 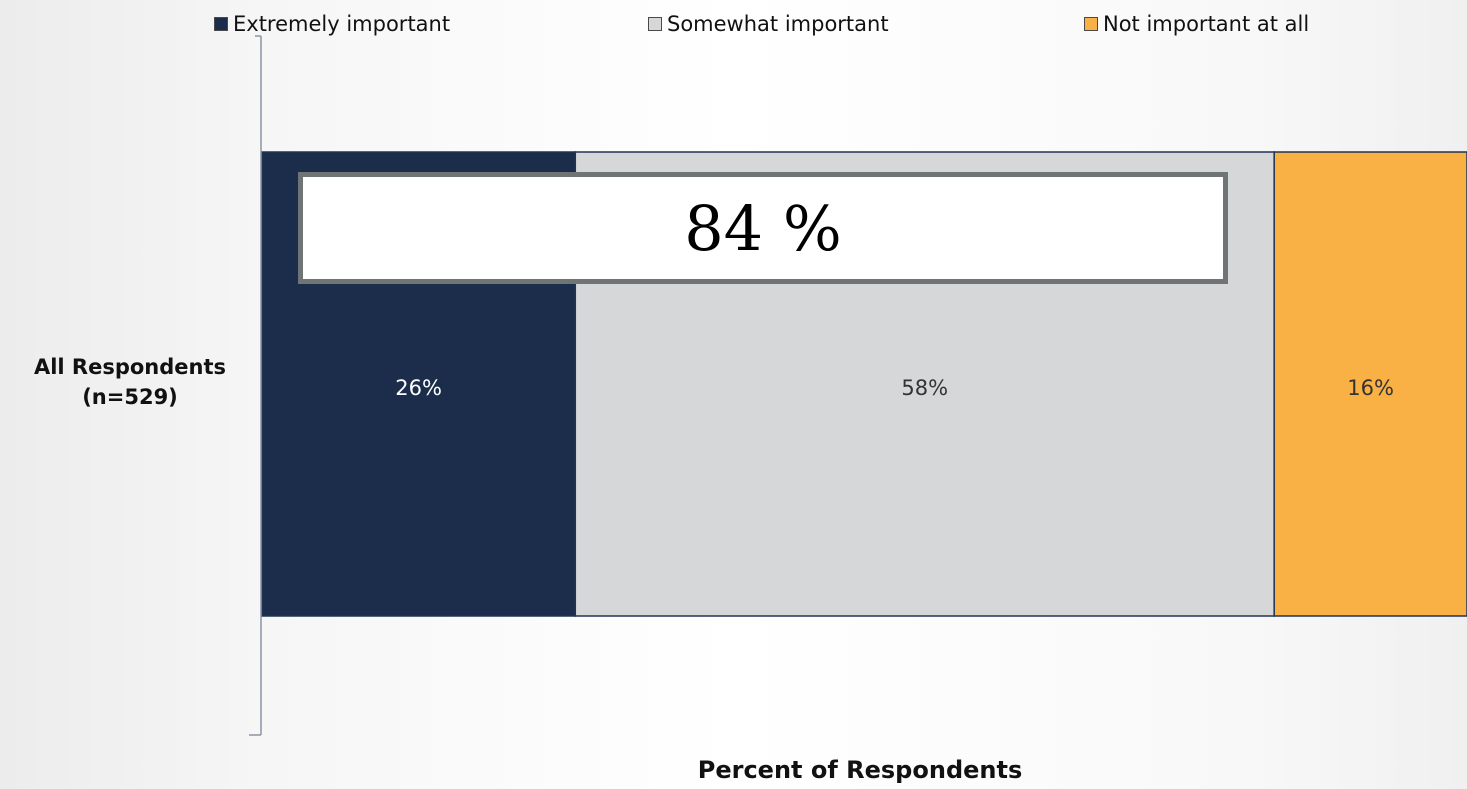 I want to click on category-label: All Respondents (n=529), so click(x=130, y=382).